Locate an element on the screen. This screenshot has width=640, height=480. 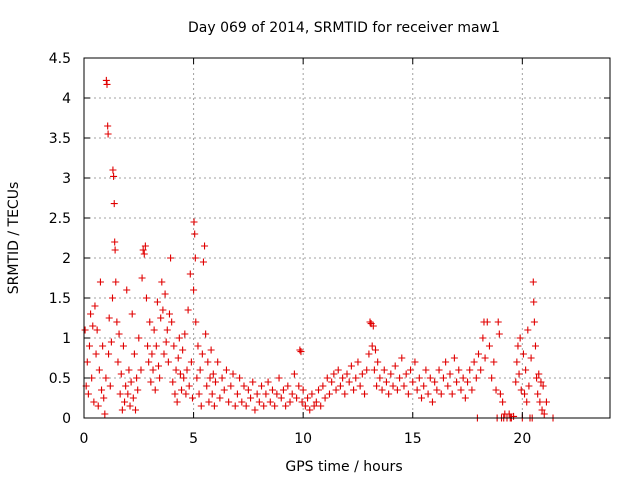
y-tick-label: 2.5 is located at coordinates (60, 219).